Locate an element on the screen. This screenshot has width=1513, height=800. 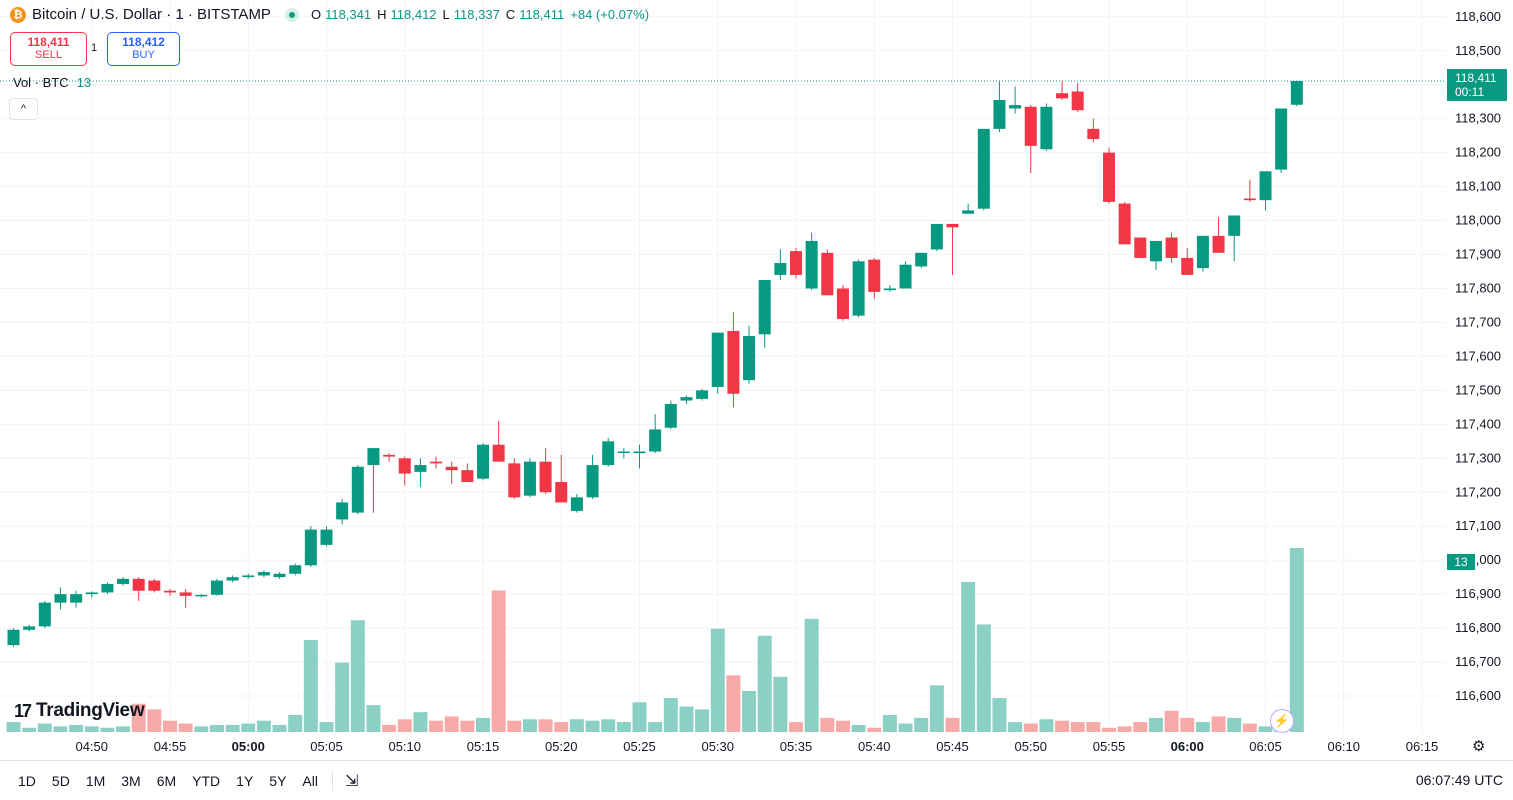
timeframe-5y: 5Y is located at coordinates (278, 780).